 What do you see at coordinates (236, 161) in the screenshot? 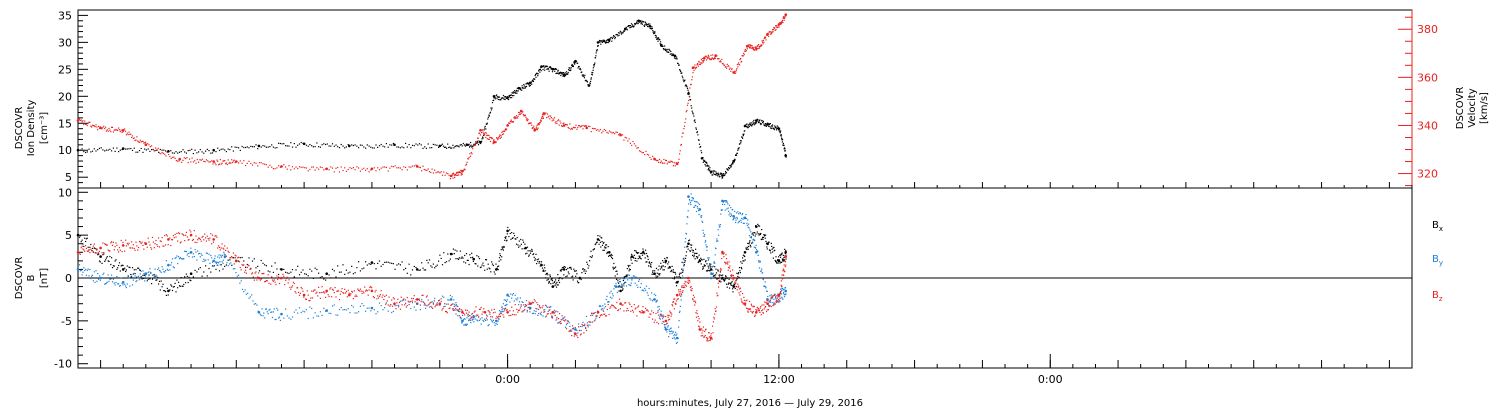
I see `velocity-point` at bounding box center [236, 161].